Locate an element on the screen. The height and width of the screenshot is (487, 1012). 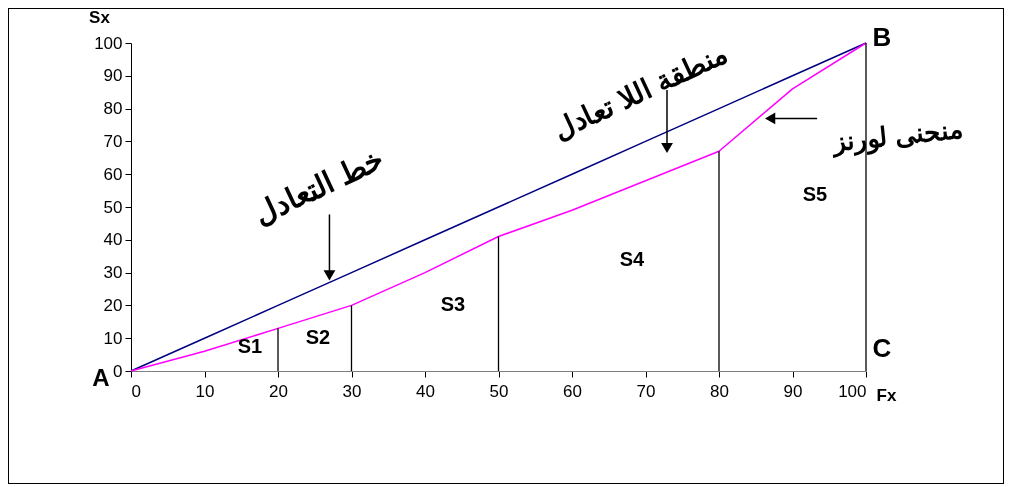
y-tick-label: 50 is located at coordinates (113, 207).